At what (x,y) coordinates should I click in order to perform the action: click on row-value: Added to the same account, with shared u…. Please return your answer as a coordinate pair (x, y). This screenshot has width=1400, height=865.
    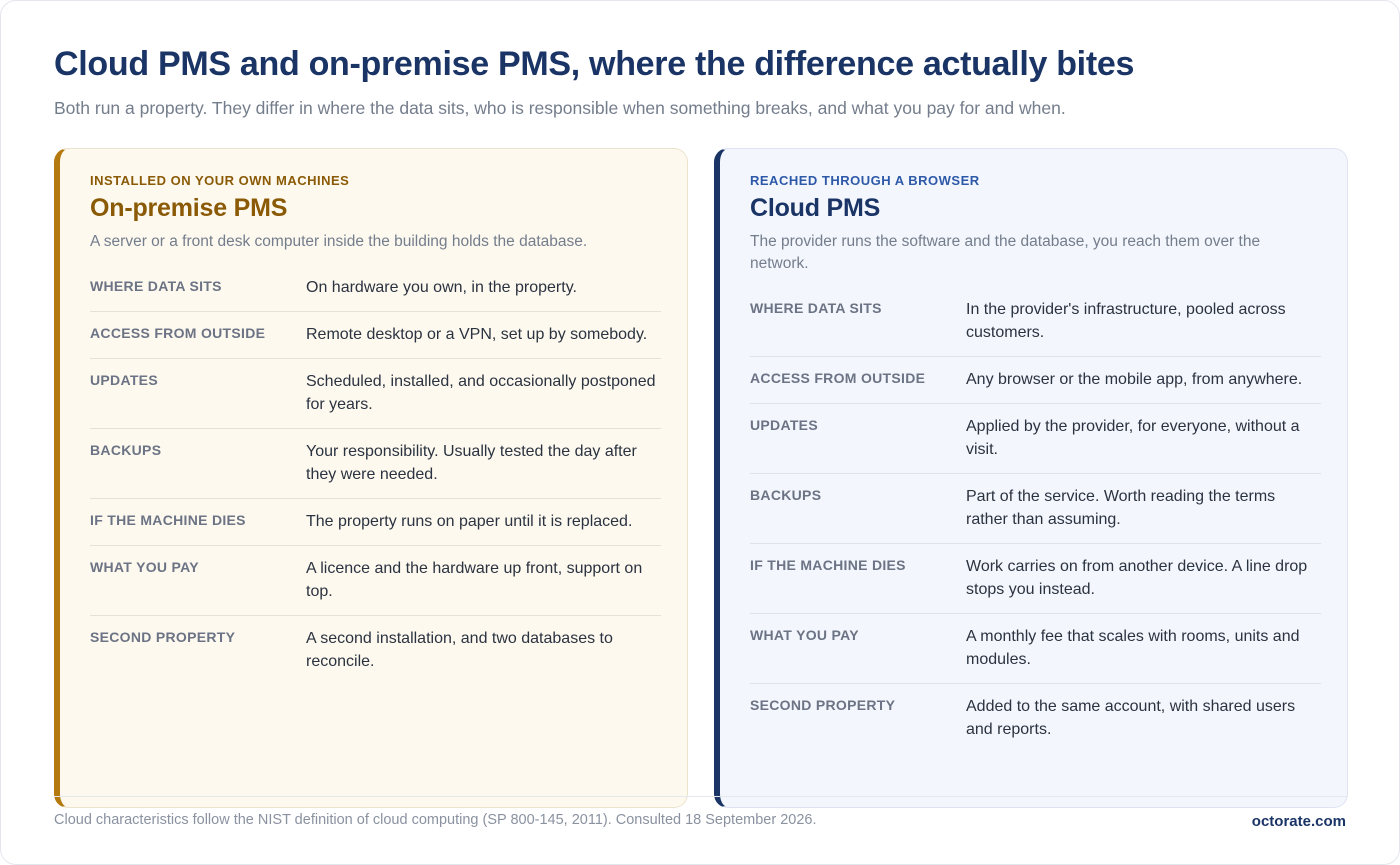
    Looking at the image, I should click on (1131, 718).